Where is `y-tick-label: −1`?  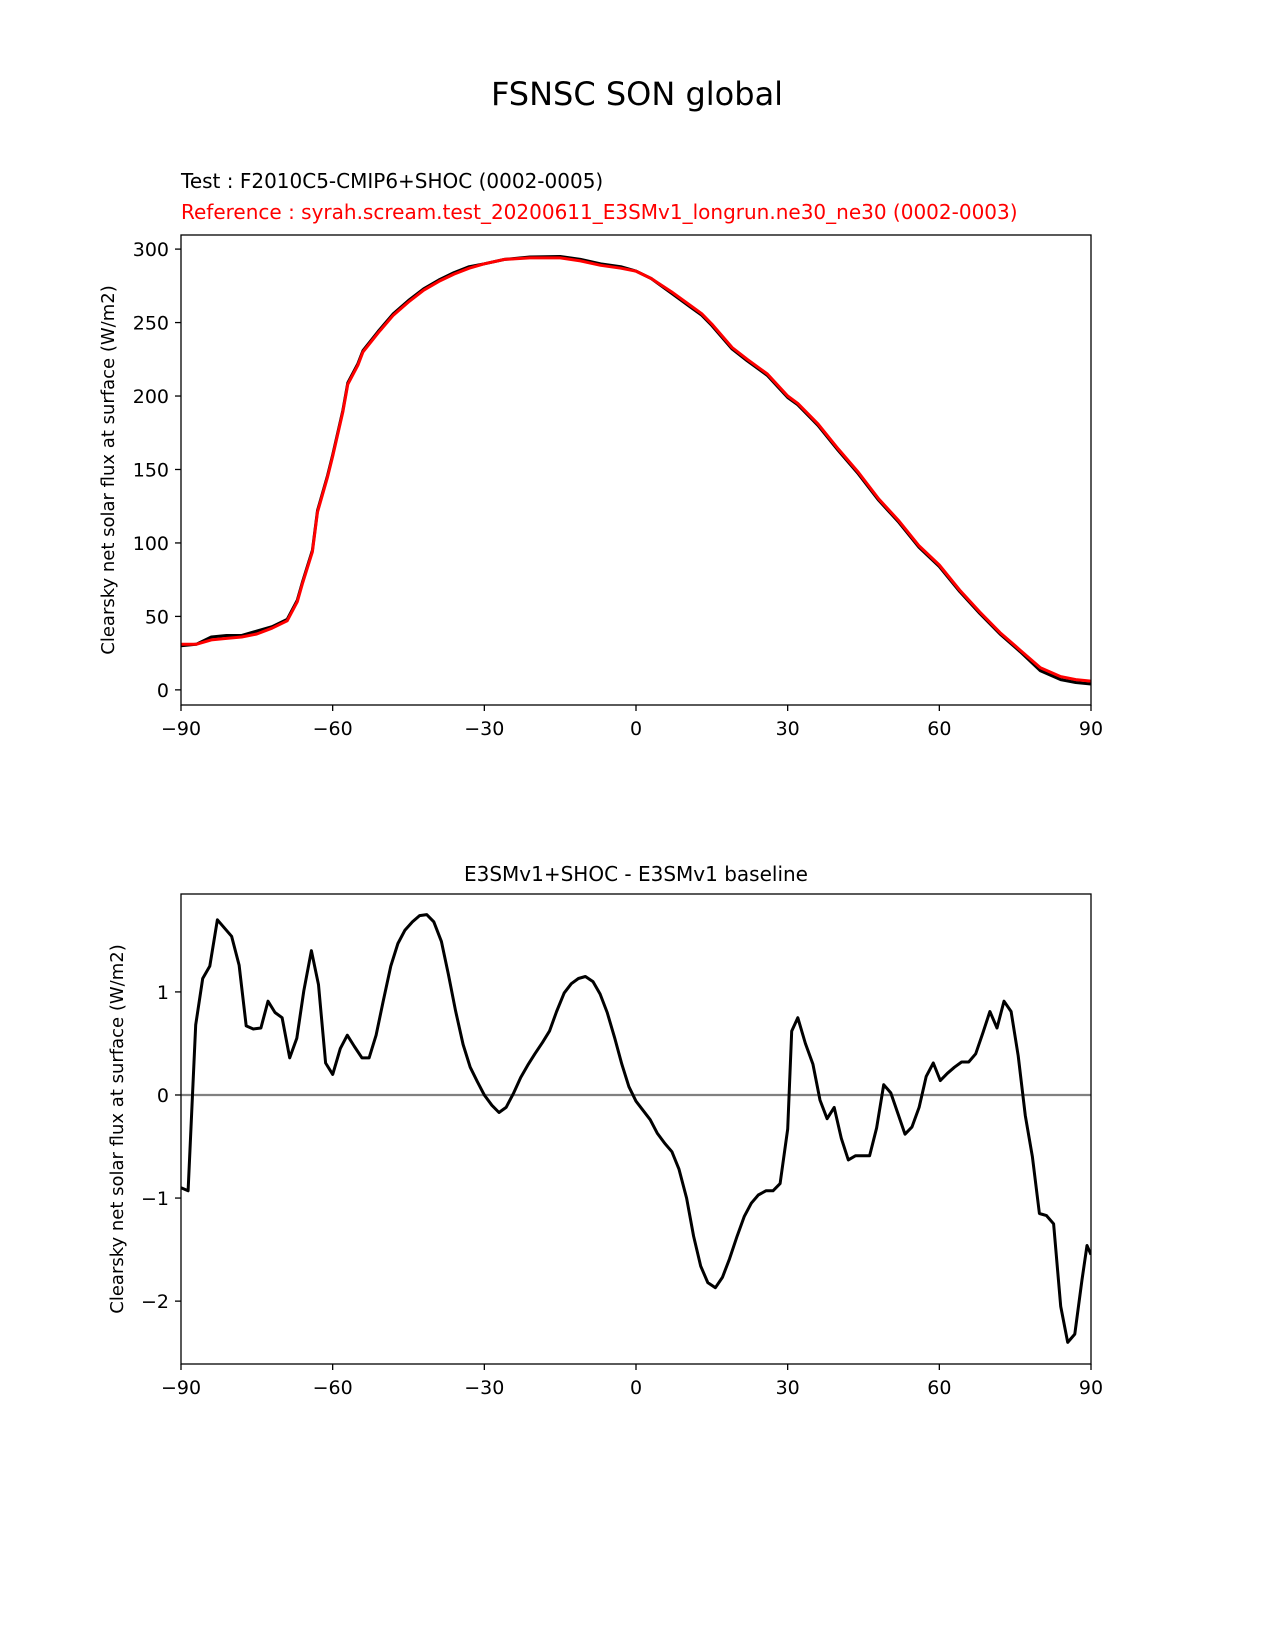 y-tick-label: −1 is located at coordinates (155, 1199).